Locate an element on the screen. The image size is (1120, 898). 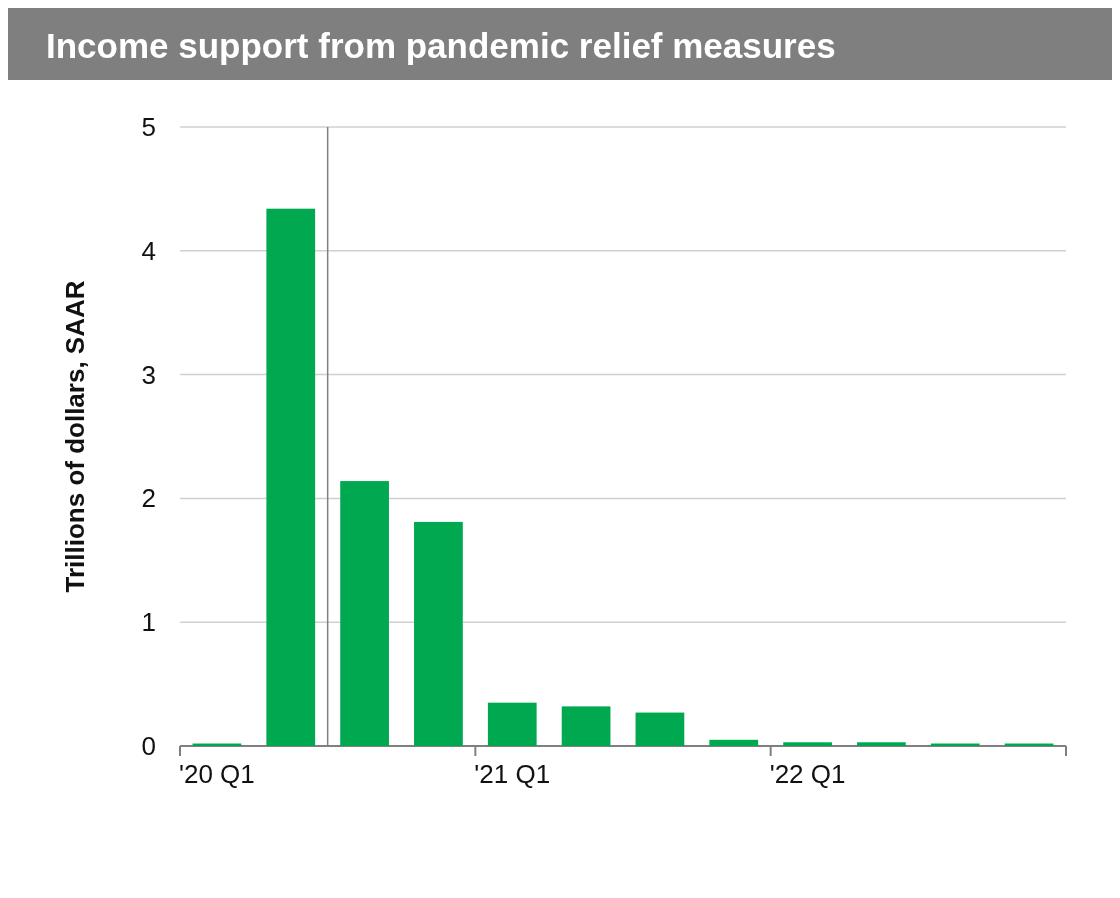
y-axis-title: Trillions of dollars, SAAR is located at coordinates (75, 436).